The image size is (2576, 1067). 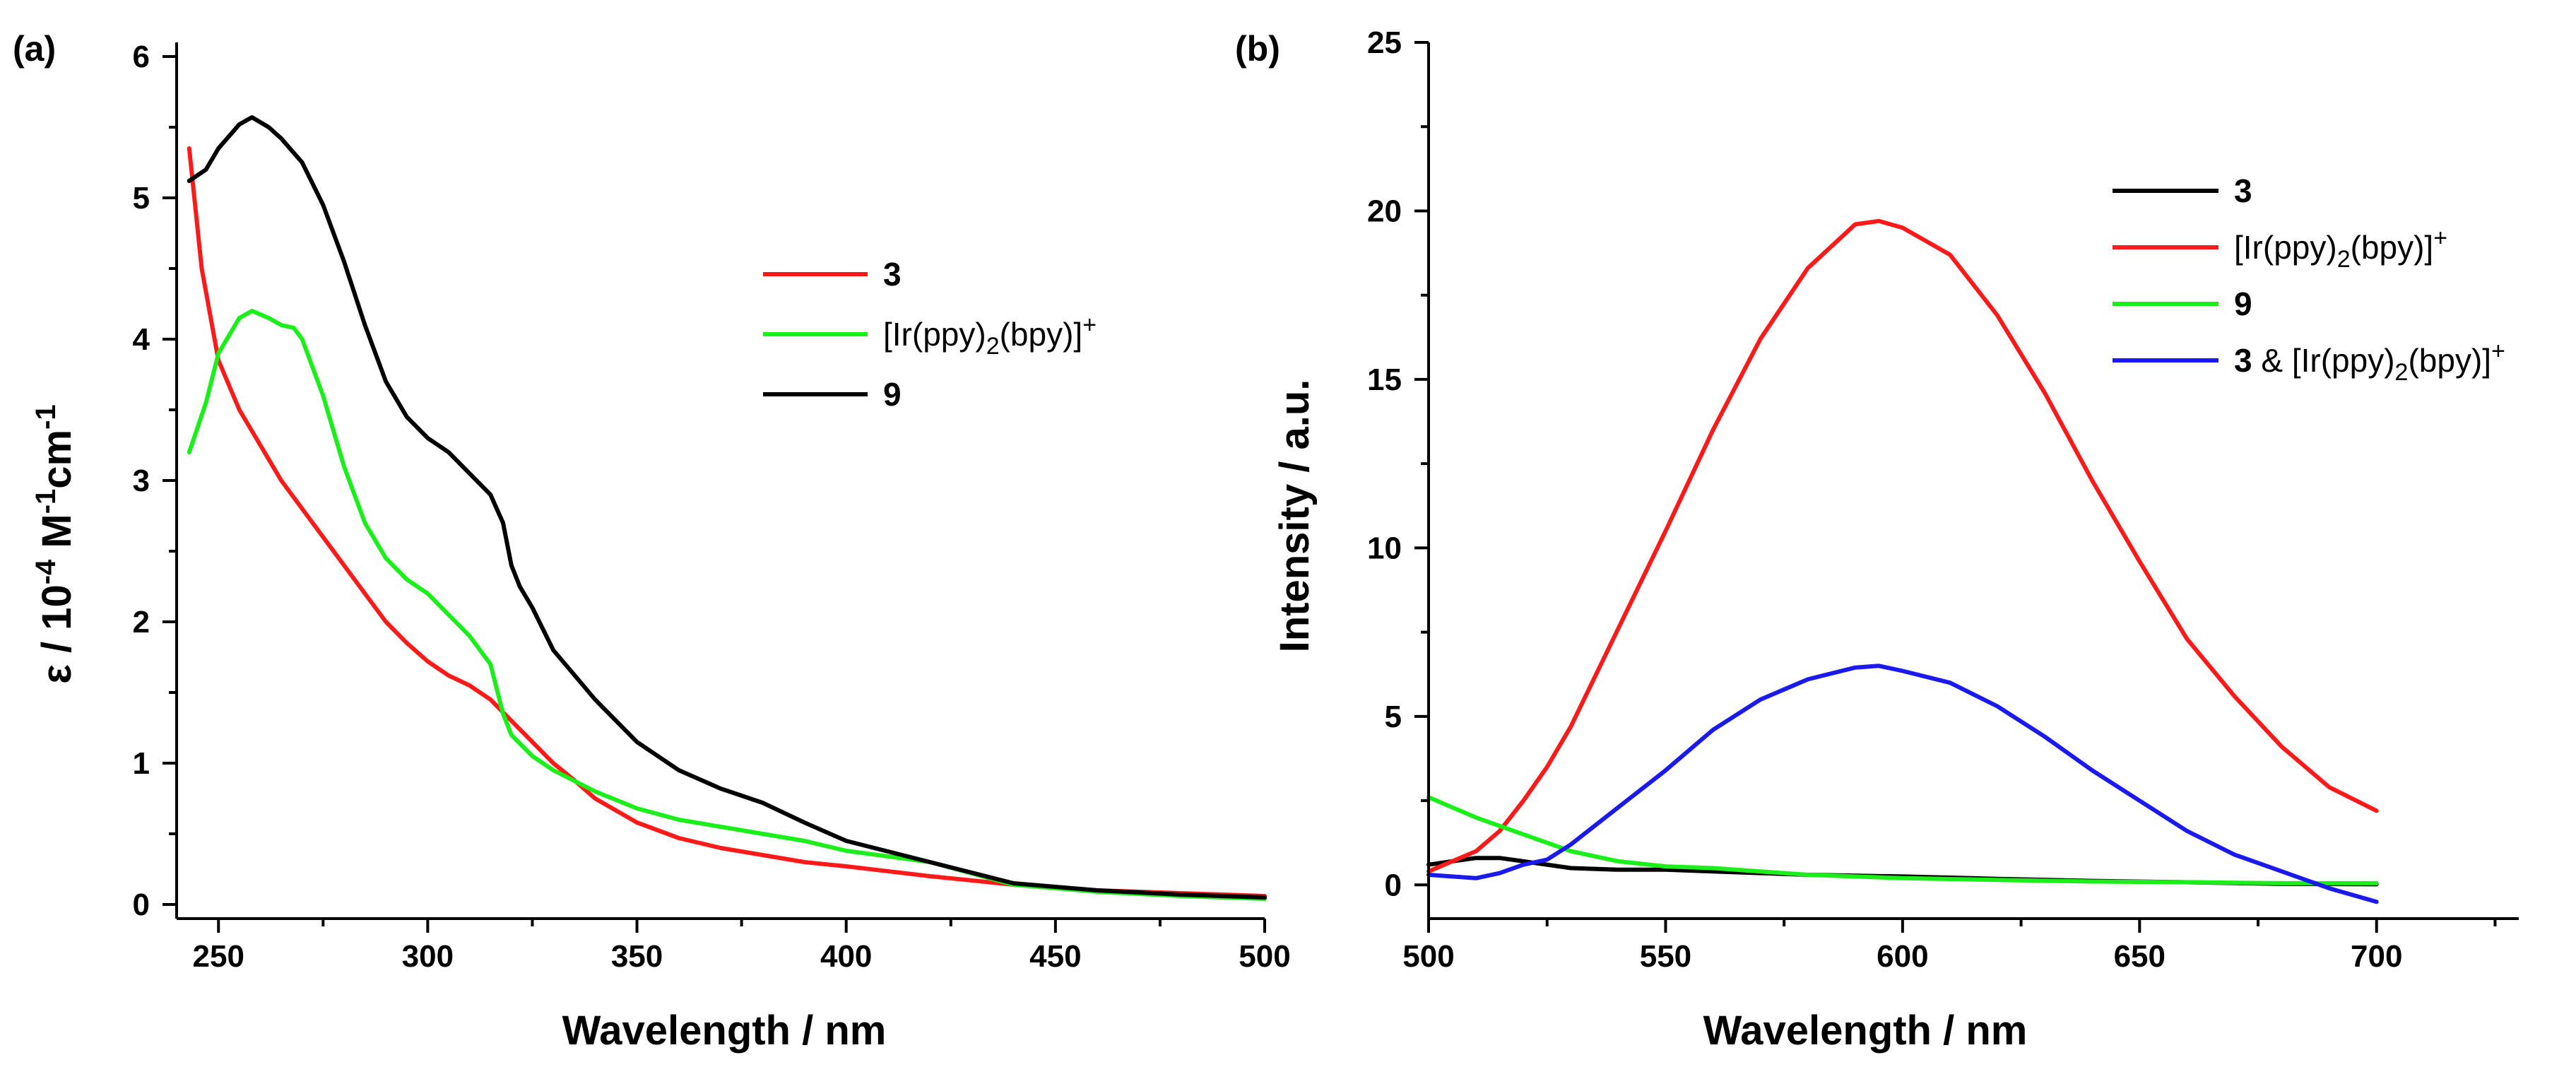 What do you see at coordinates (34, 49) in the screenshot?
I see `panel-a-label: (a)` at bounding box center [34, 49].